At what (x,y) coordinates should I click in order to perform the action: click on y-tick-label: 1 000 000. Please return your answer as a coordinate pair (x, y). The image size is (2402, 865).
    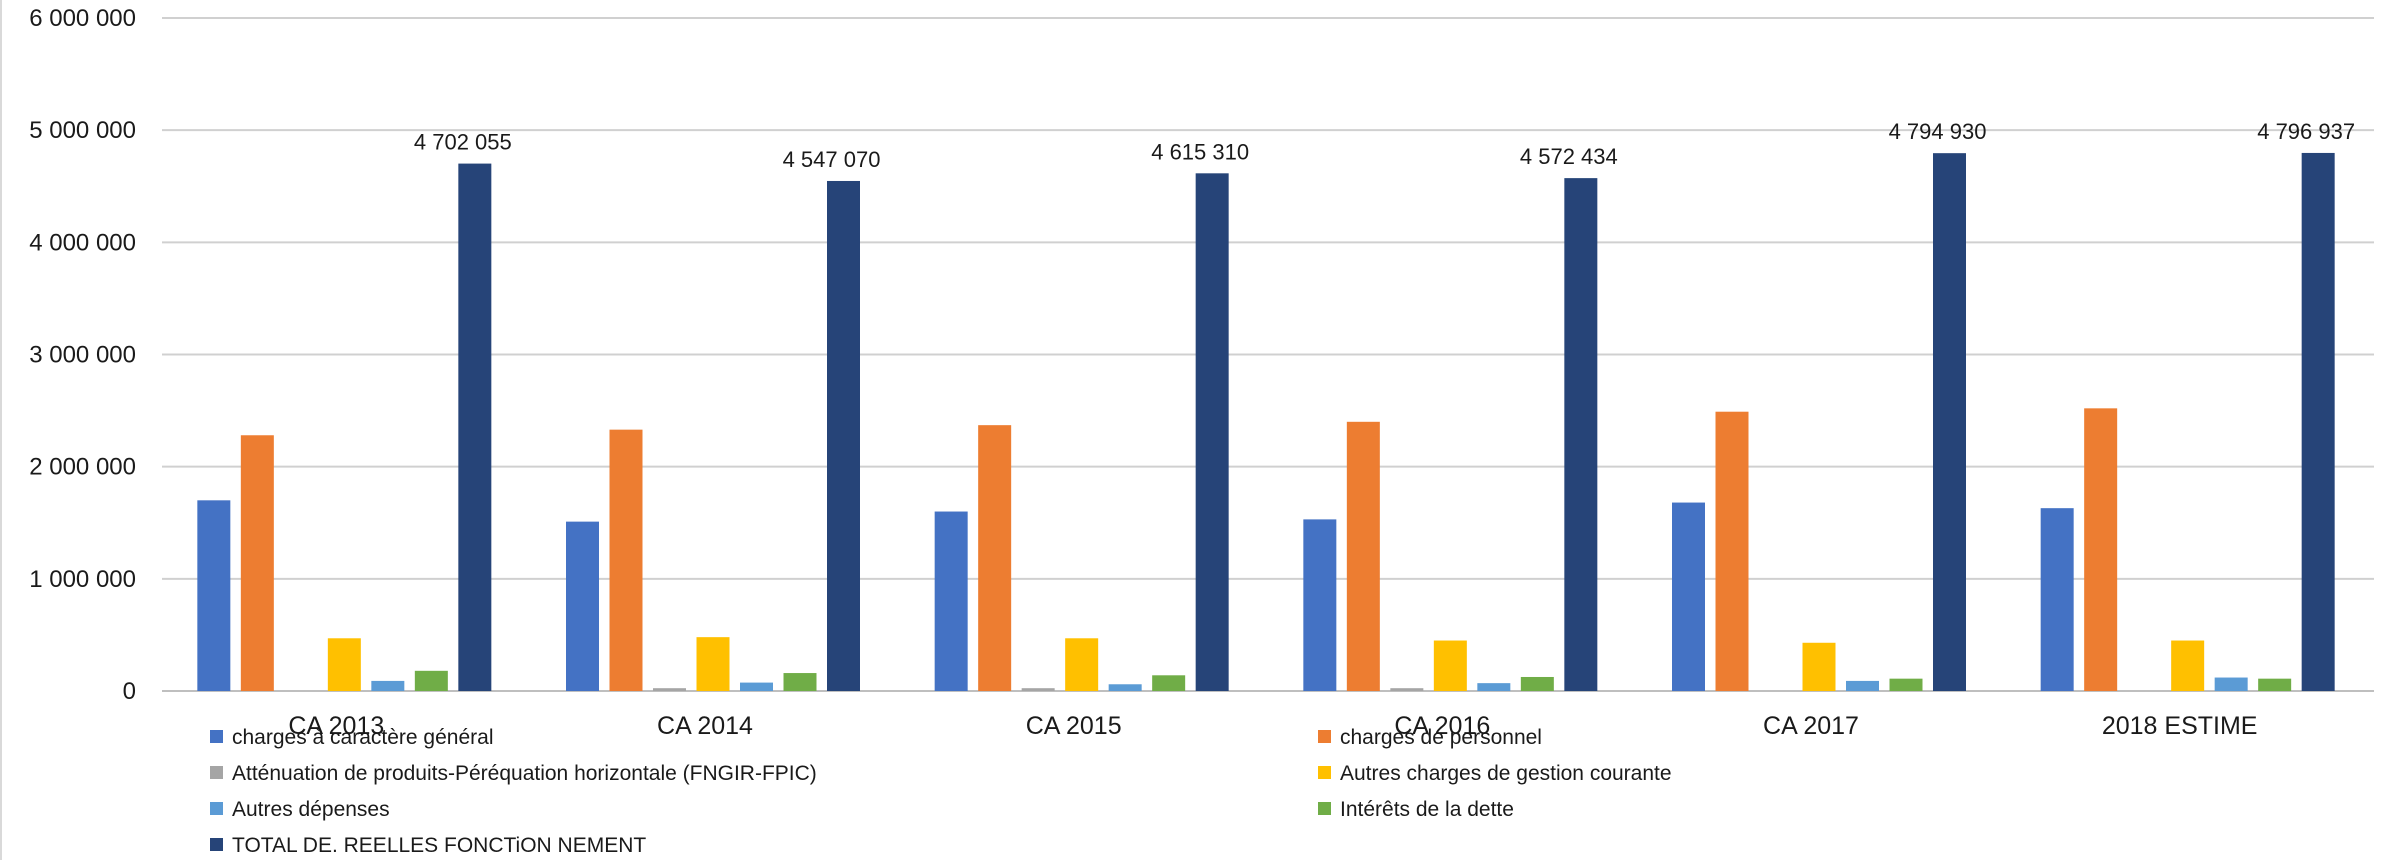
    Looking at the image, I should click on (82, 579).